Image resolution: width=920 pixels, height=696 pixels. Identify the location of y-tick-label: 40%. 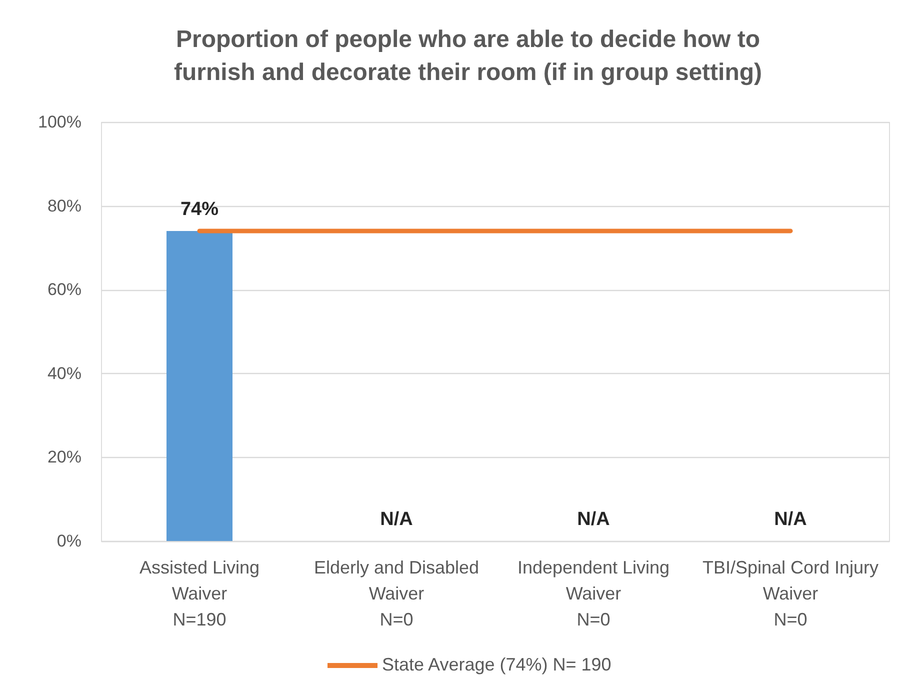
(64, 373).